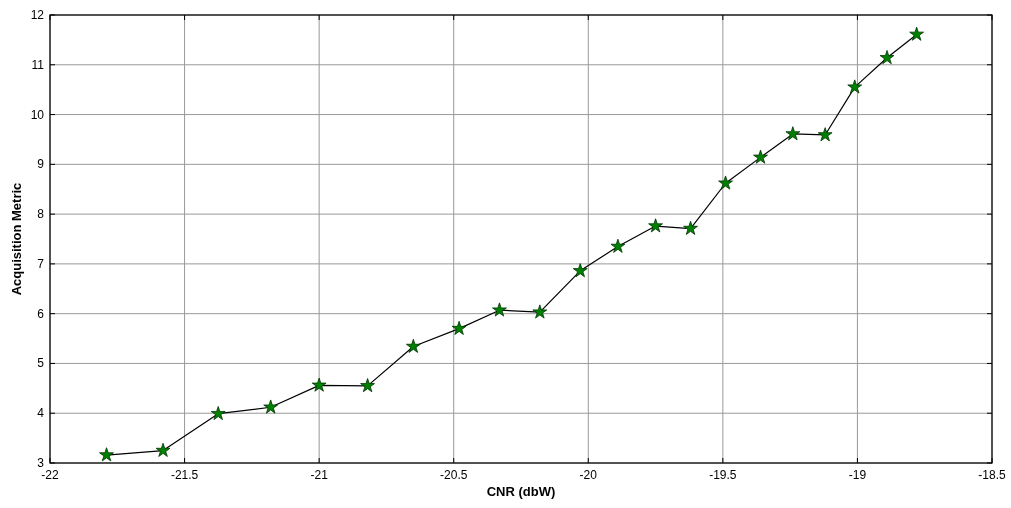 This screenshot has height=508, width=1011. I want to click on y-tick-label: 8, so click(41, 214).